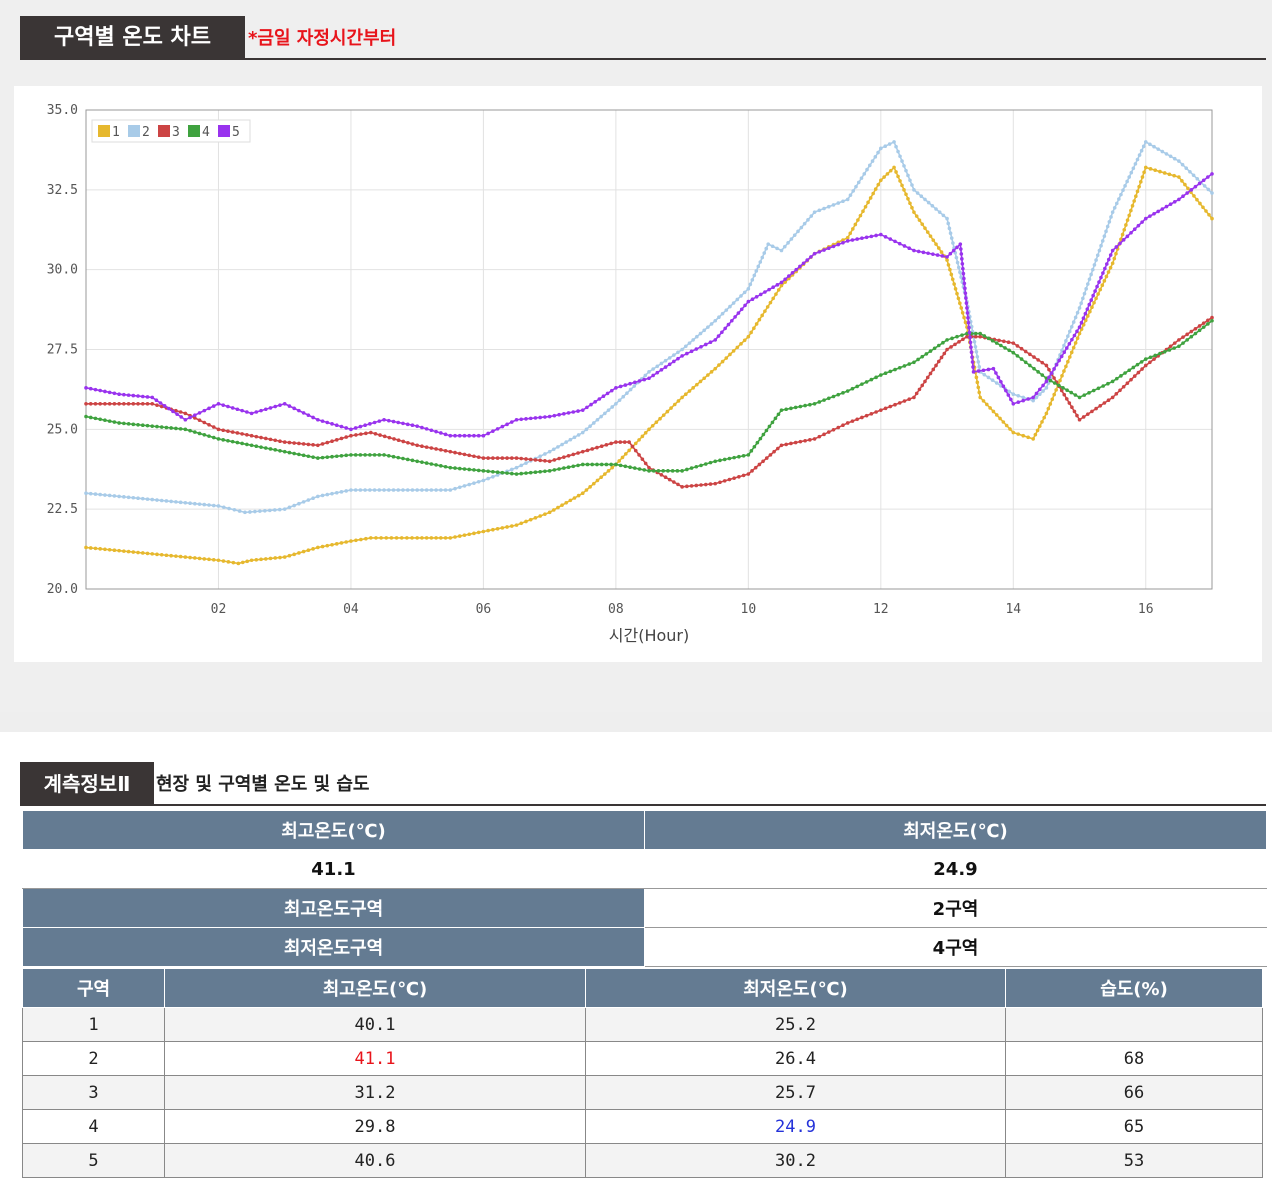  What do you see at coordinates (643, 784) in the screenshot?
I see `info-section-header: 계측정보Ⅱ 현장 및 구역별 온도 및 습도` at bounding box center [643, 784].